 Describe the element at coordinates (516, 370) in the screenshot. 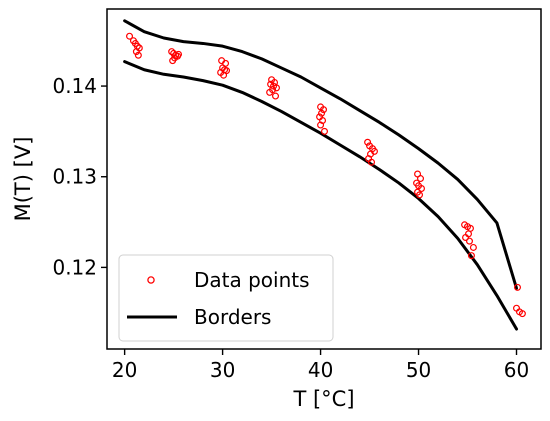

I see `x-tick-label: 60` at that location.